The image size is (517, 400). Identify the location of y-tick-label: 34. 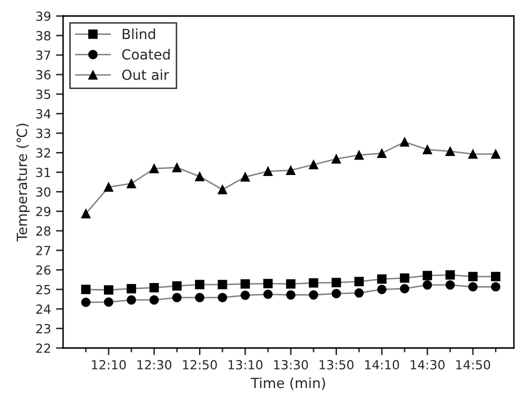
(43, 114).